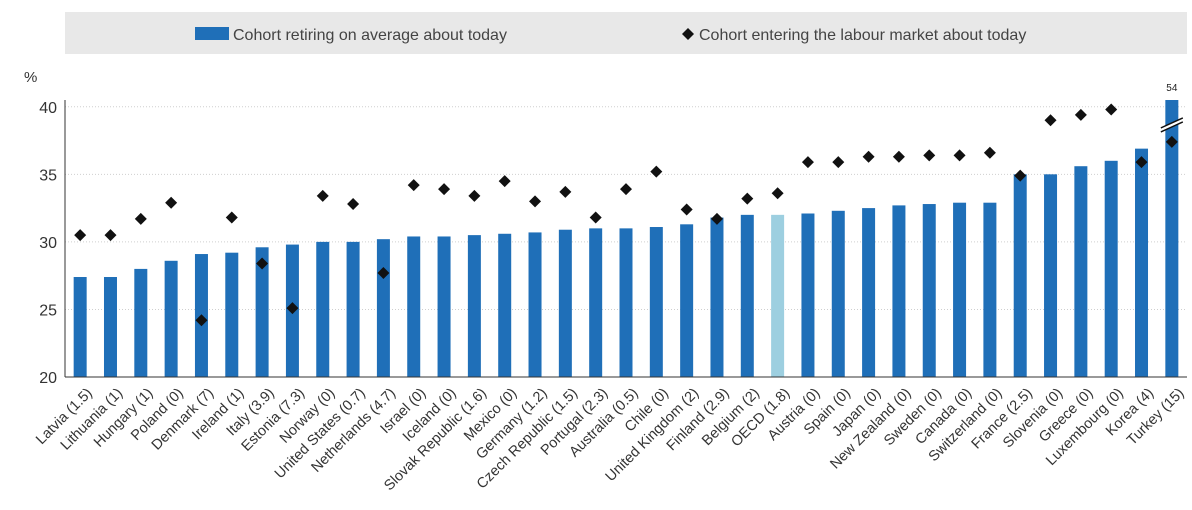 Image resolution: width=1192 pixels, height=510 pixels. Describe the element at coordinates (48, 310) in the screenshot. I see `y-tick-label: 25` at that location.